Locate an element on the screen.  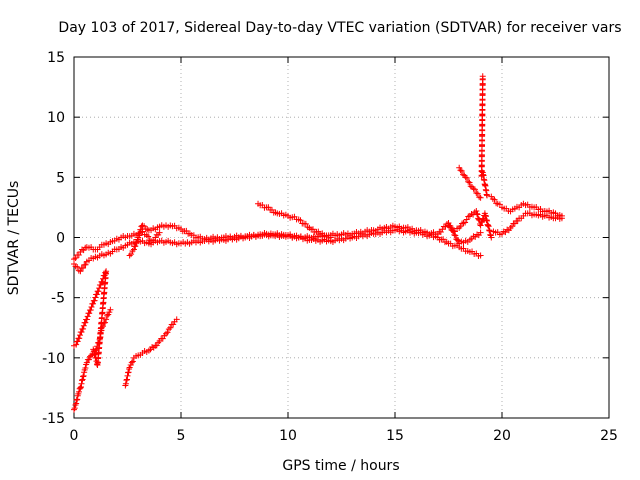
y-tick-label: -5 is located at coordinates (58, 299).